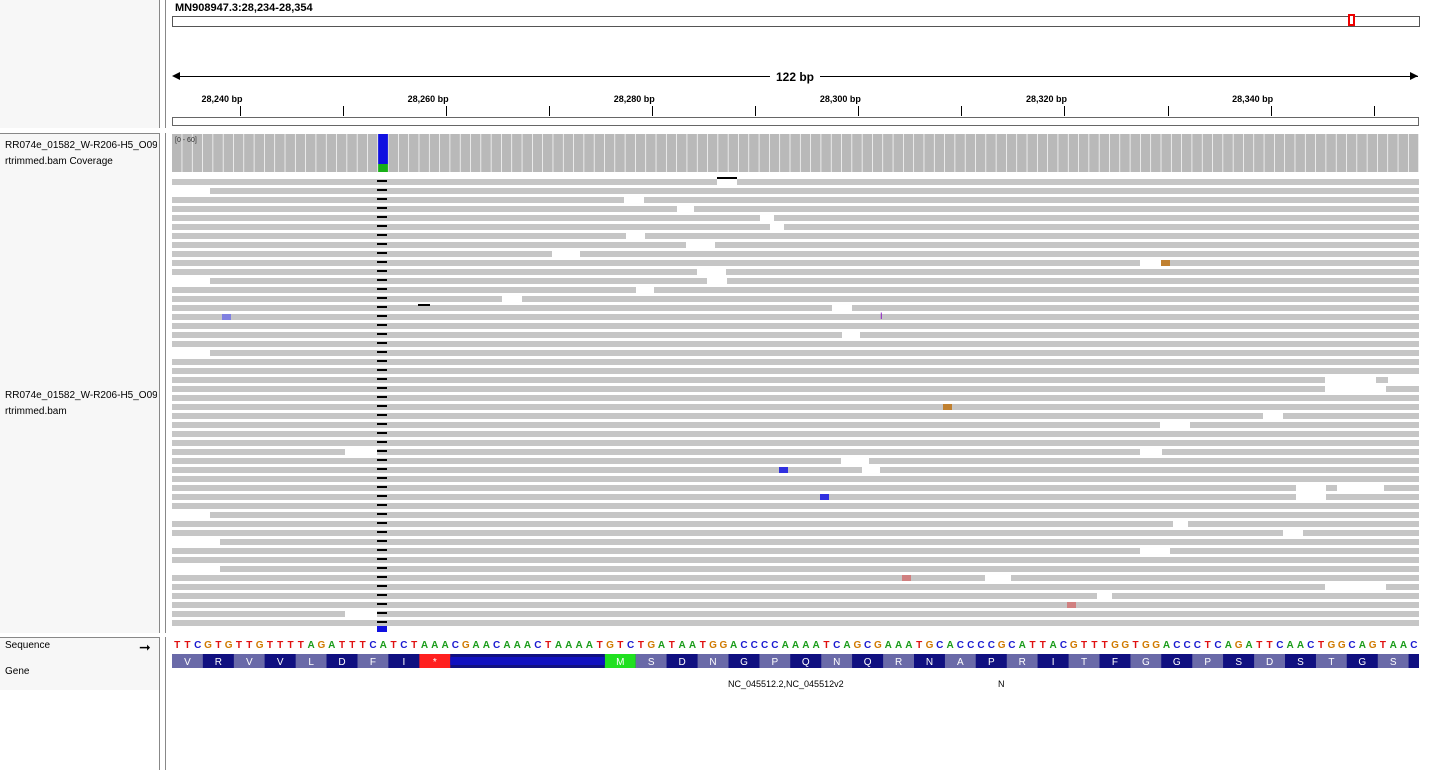 The width and height of the screenshot is (1437, 770). What do you see at coordinates (145, 647) in the screenshot?
I see `strand-arrow-icon: ➞` at bounding box center [145, 647].